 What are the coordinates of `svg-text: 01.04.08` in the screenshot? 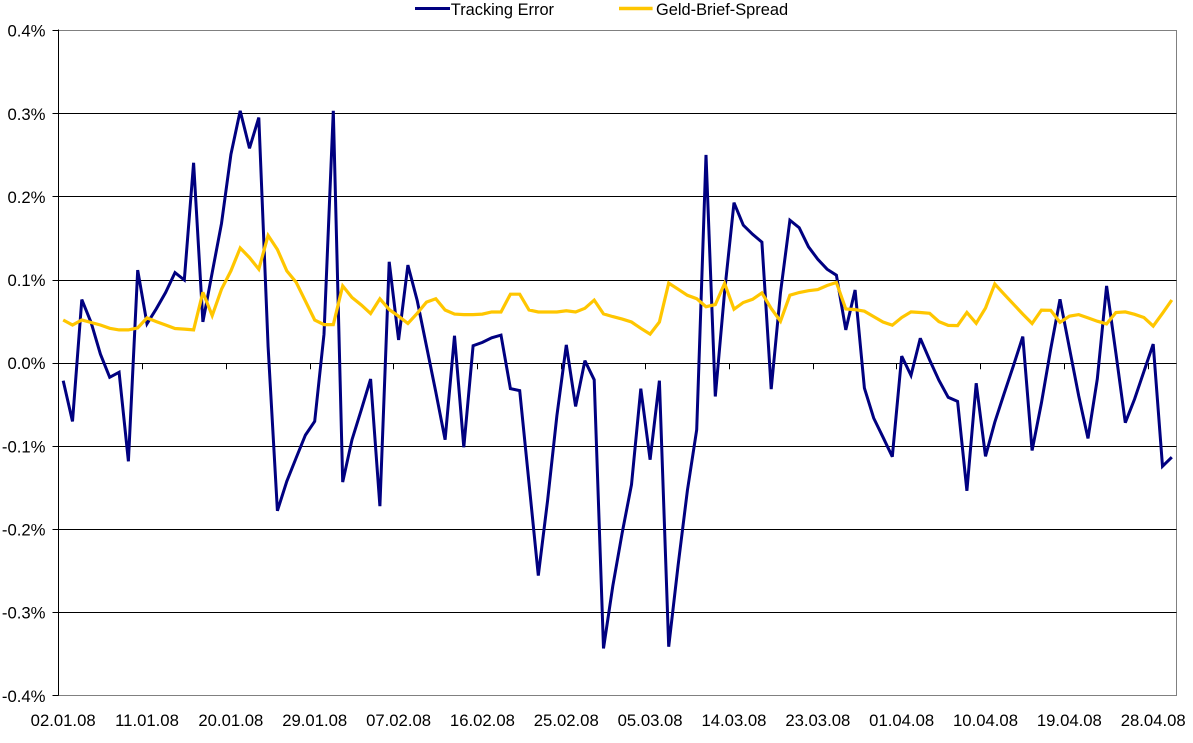 It's located at (901, 720).